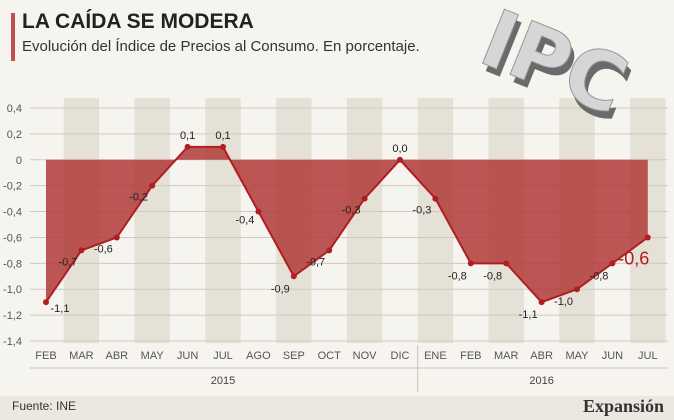 The image size is (674, 420). I want to click on y-tick-label: -0,4, so click(12, 213).